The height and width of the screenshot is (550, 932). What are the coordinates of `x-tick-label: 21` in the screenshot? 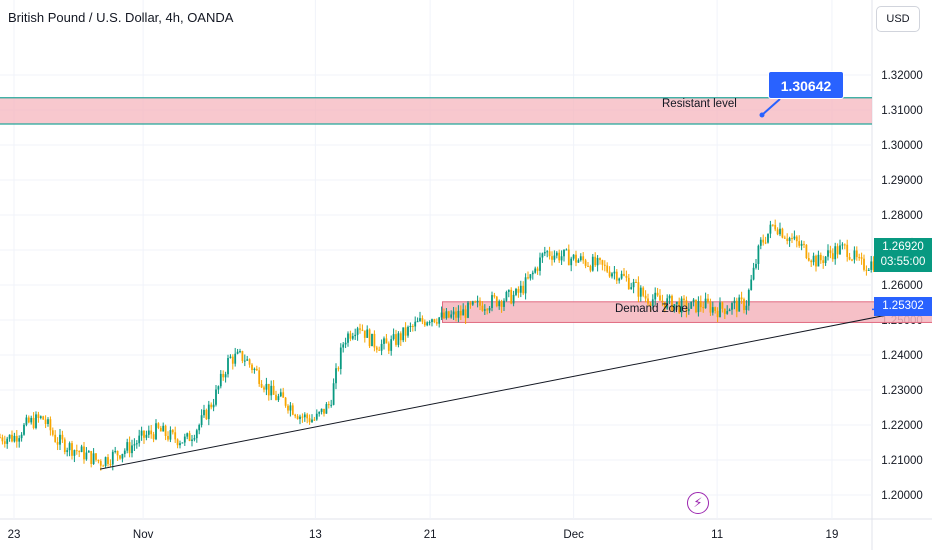 It's located at (430, 535).